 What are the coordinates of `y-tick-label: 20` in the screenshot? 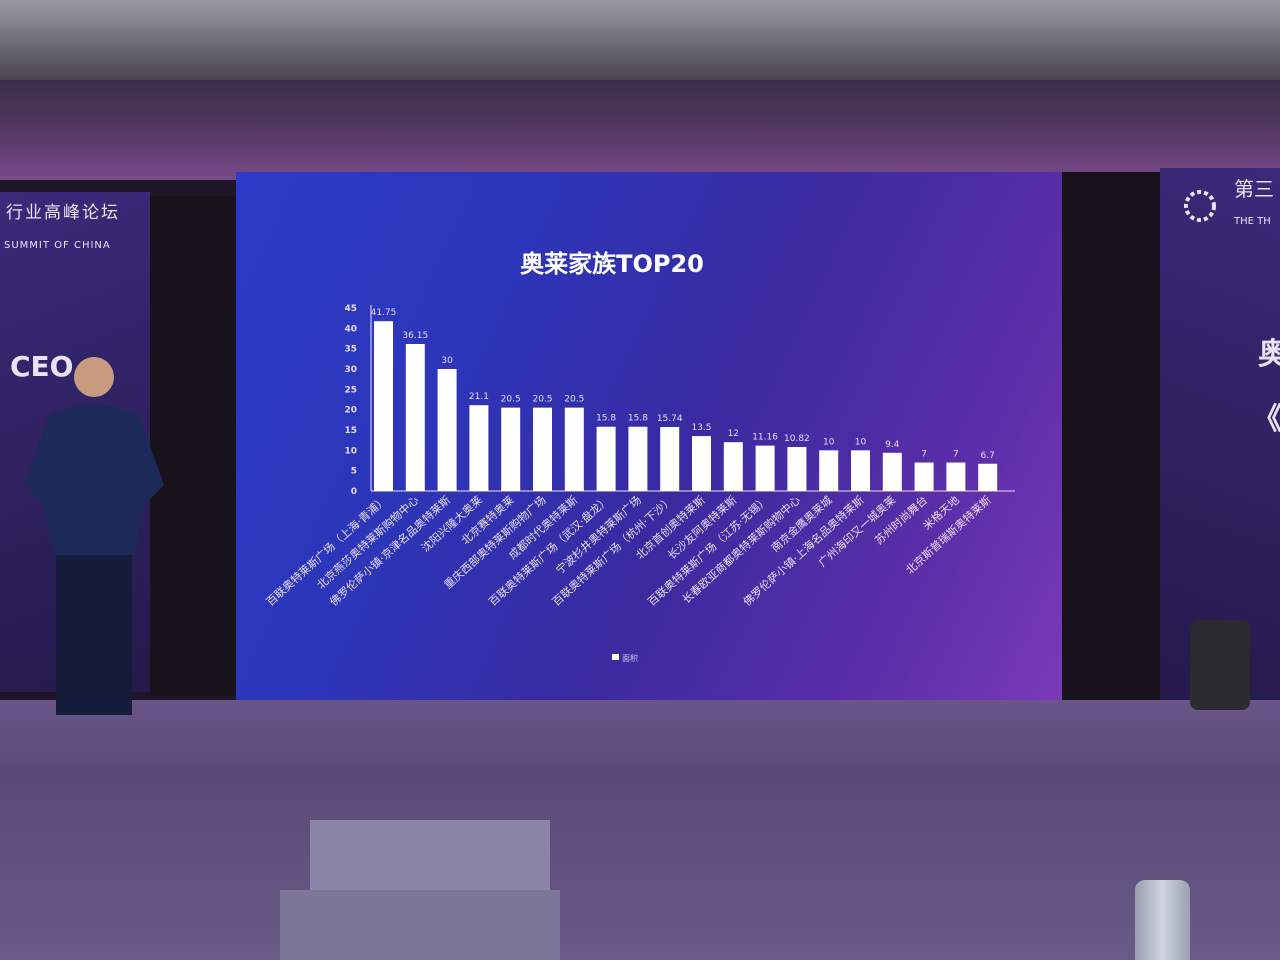 It's located at (350, 411).